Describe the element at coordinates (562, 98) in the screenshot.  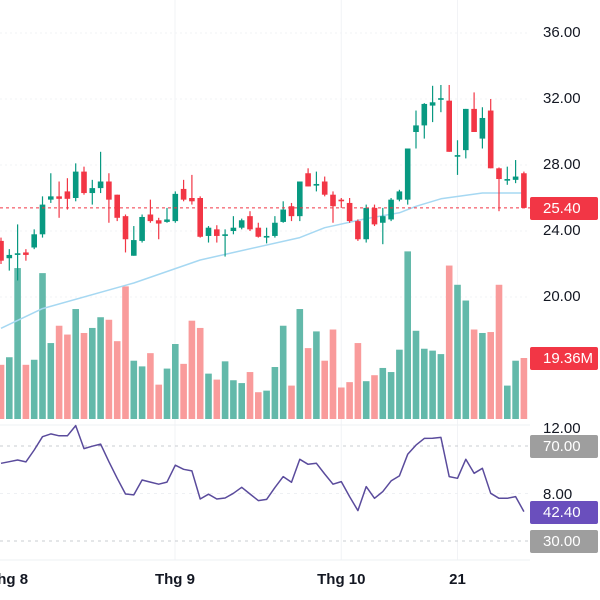
I see `price-tick: 32.00` at that location.